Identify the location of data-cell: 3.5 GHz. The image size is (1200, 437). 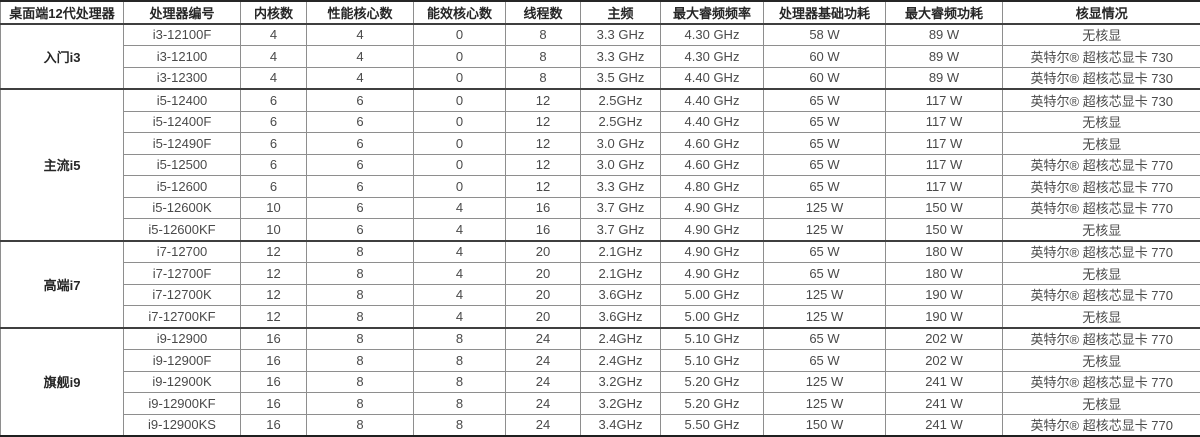
(621, 78).